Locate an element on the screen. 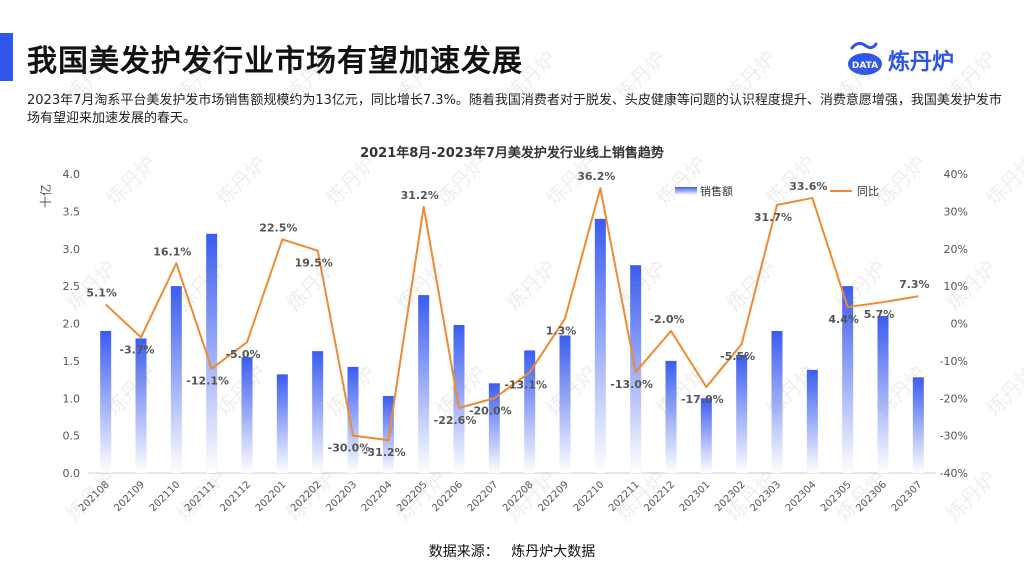 The image size is (1024, 576). y-left-tick-label: 3.5 is located at coordinates (72, 211).